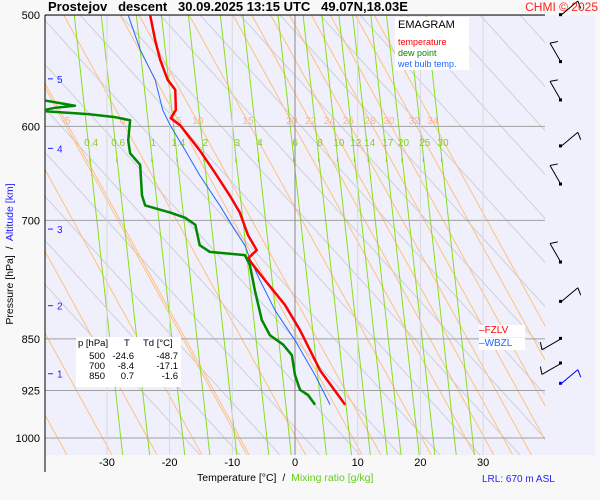  I want to click on wbzl-label: –WBZL, so click(502, 344).